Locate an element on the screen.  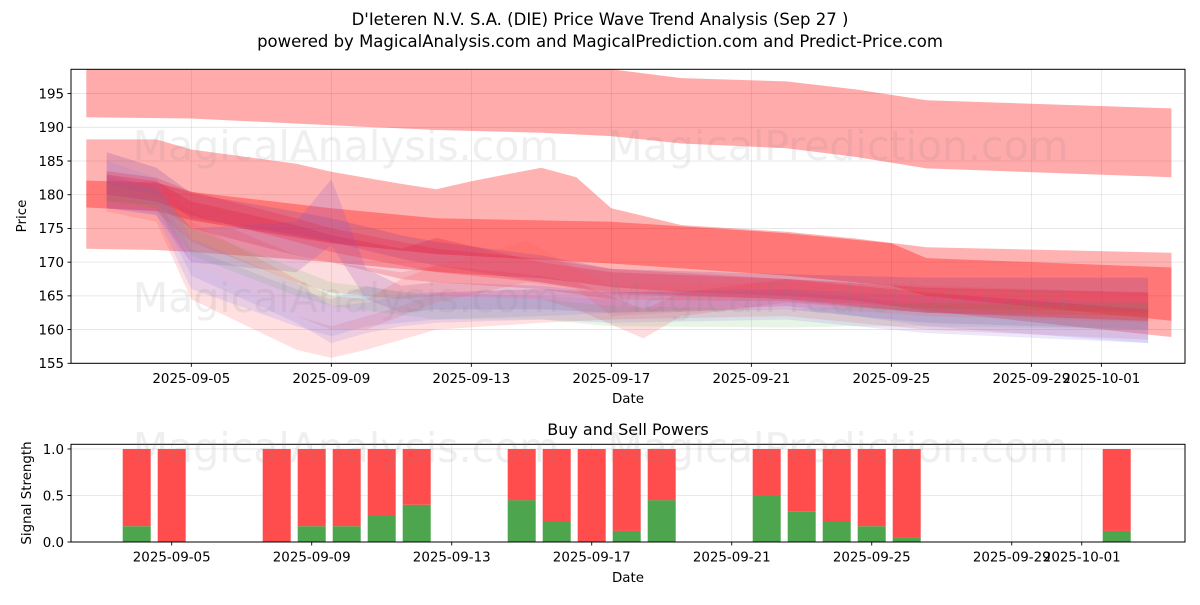
y-tick-label: 195 is located at coordinates (51, 94).